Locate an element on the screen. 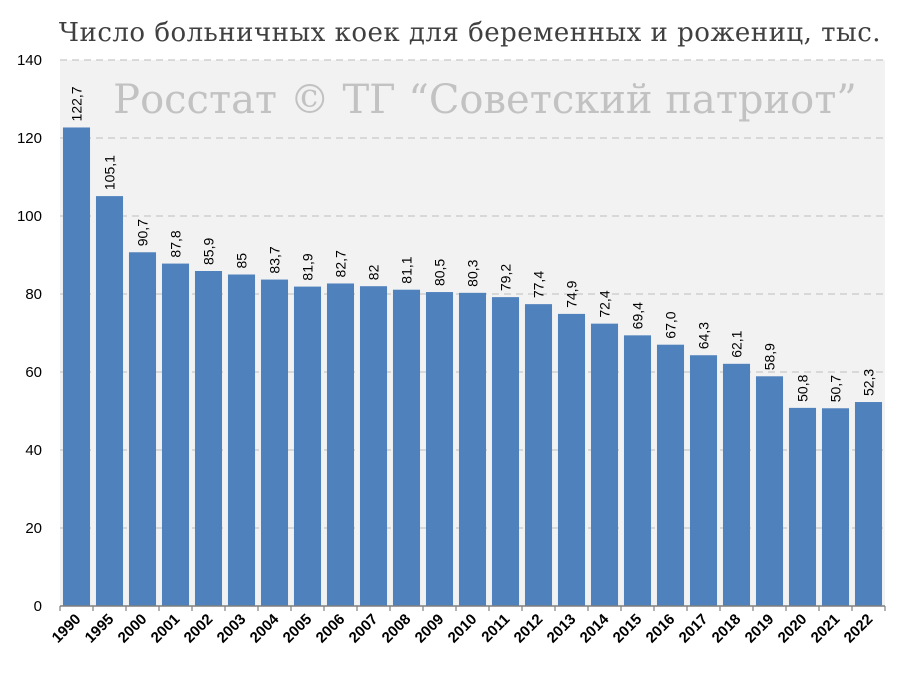 This screenshot has width=900, height=673. data-label: 72,4 is located at coordinates (605, 303).